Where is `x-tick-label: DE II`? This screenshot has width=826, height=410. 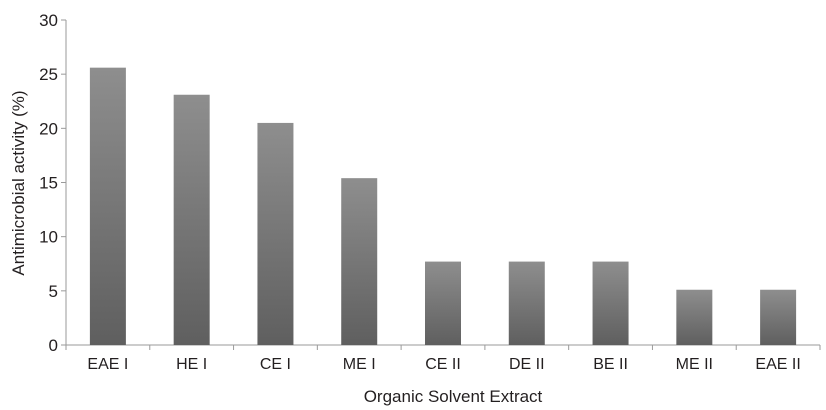 x-tick-label: DE II is located at coordinates (527, 364).